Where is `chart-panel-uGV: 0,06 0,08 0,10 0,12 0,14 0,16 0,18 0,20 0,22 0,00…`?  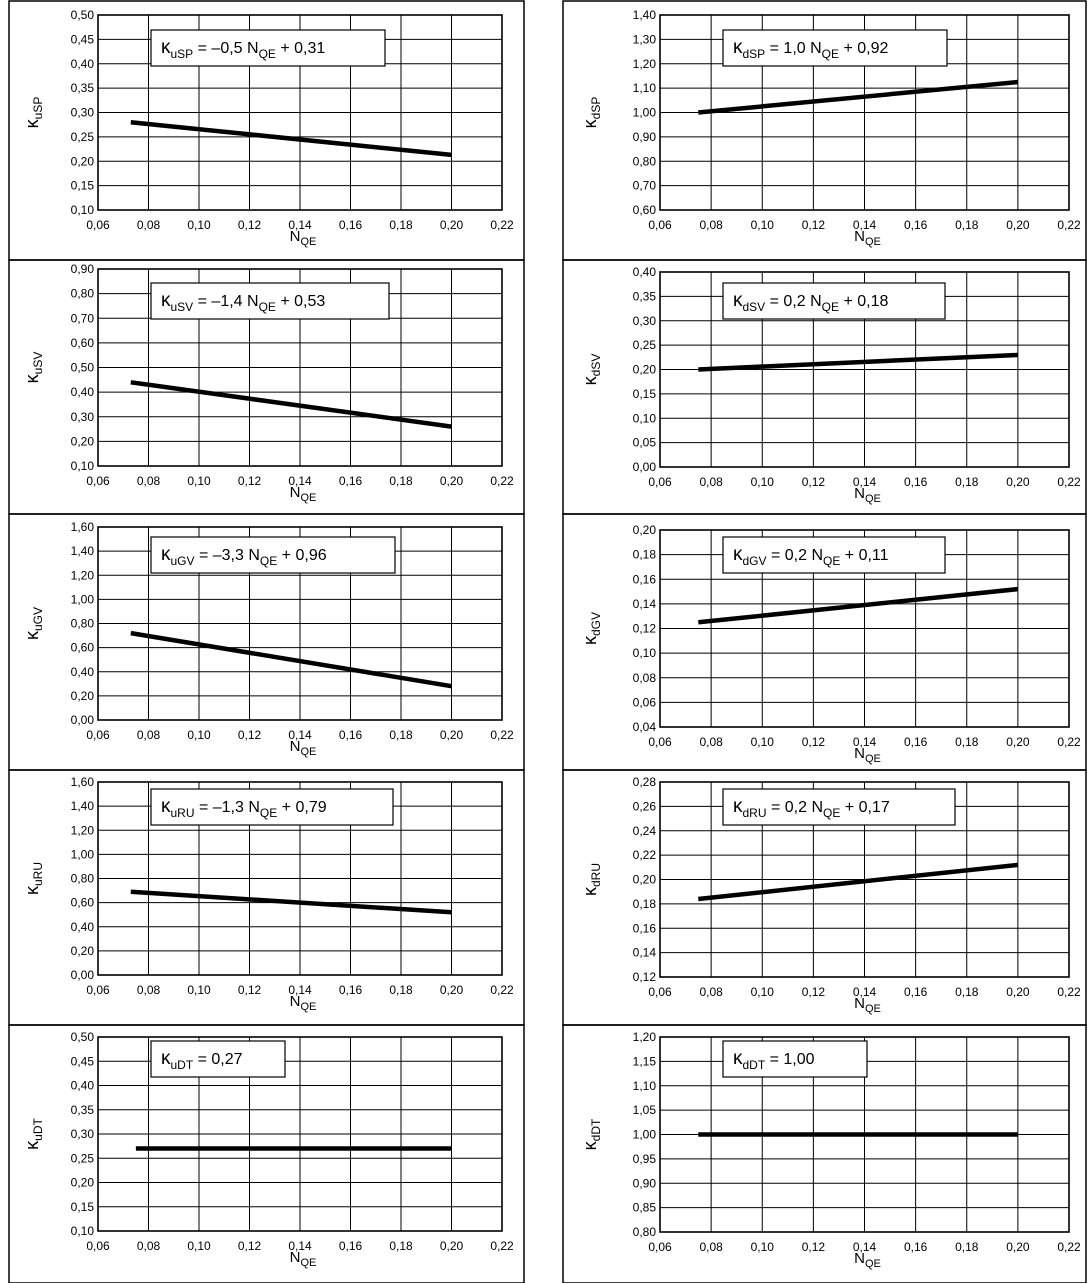 chart-panel-uGV: 0,06 0,08 0,10 0,12 0,14 0,16 0,18 0,20 0,22 0,00… is located at coordinates (266, 642).